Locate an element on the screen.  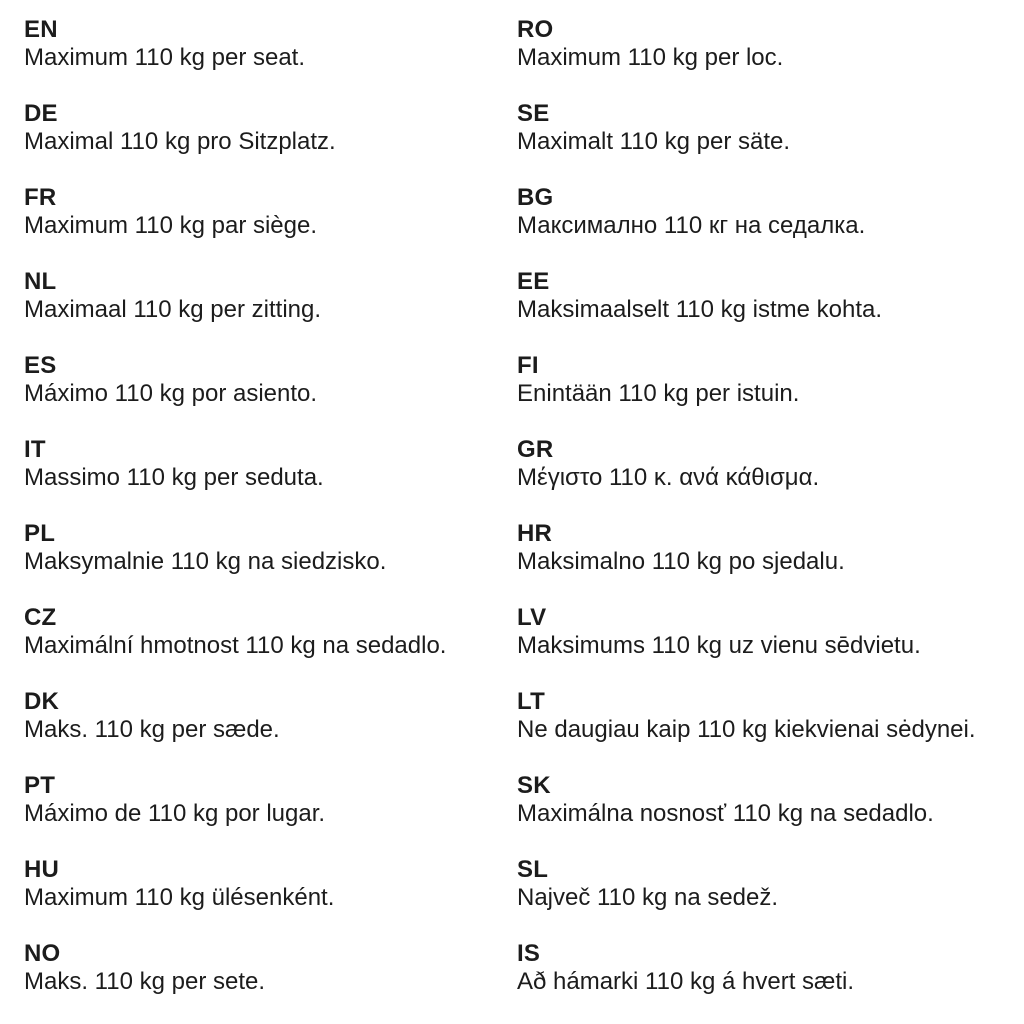
language-code: NO is located at coordinates (42, 953).